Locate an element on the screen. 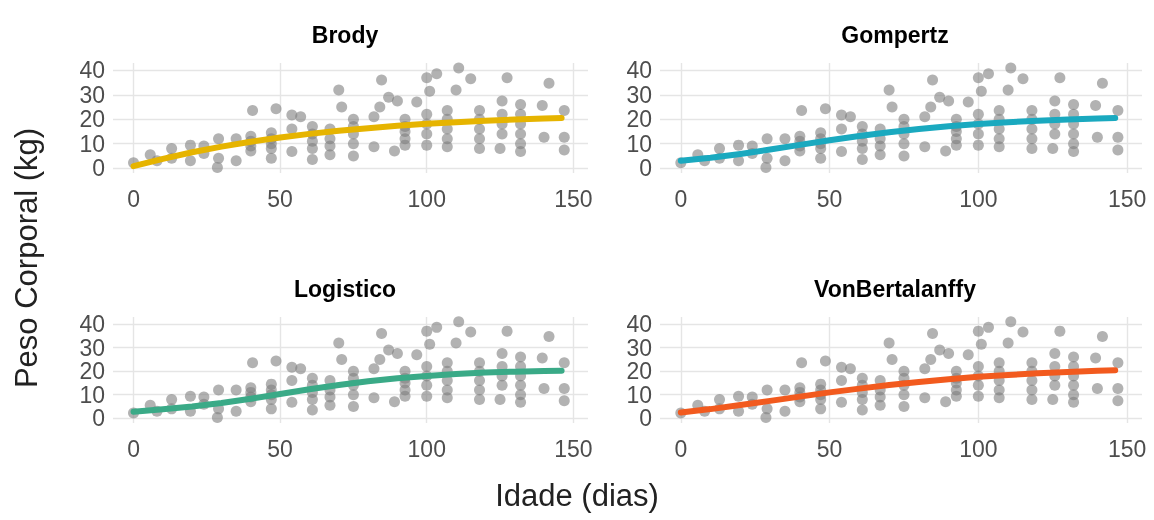  x-axis-title: Idade (dias) is located at coordinates (577, 496).